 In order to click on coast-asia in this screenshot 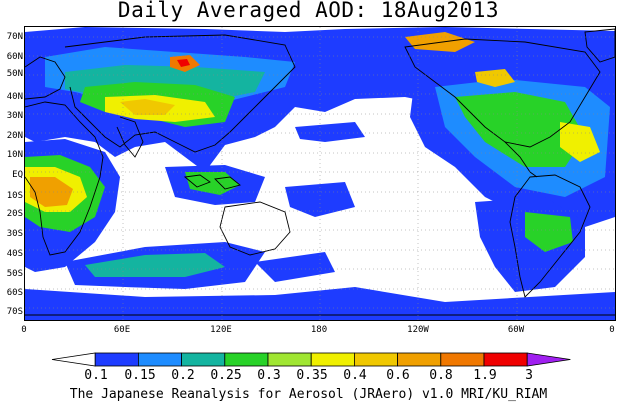, I will do `click(180, 93)`.